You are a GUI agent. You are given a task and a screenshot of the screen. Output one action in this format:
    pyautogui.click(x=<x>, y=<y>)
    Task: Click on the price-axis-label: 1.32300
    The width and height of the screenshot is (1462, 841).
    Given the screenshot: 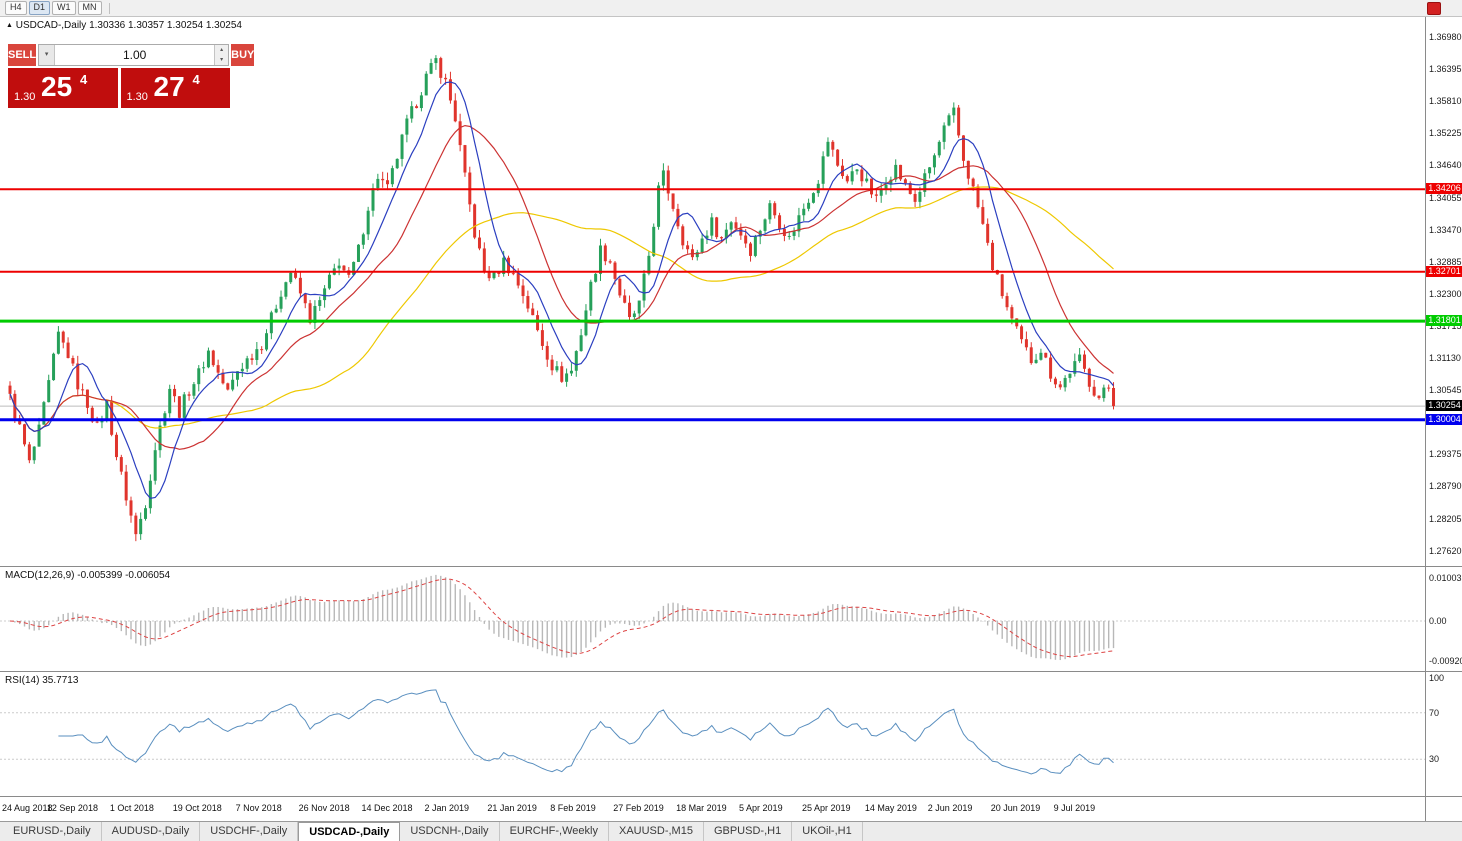 What is the action you would take?
    pyautogui.click(x=1445, y=293)
    